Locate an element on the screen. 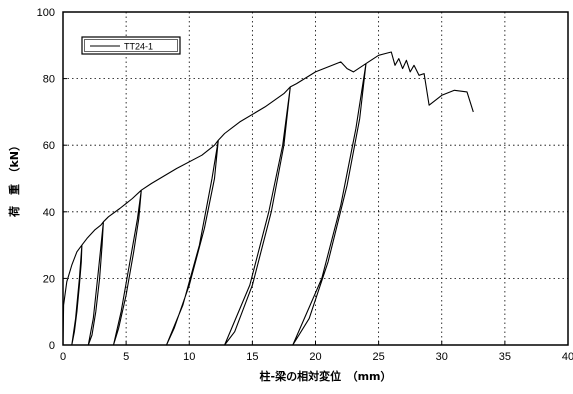 The image size is (573, 394). x-tick-label: 5 is located at coordinates (126, 357).